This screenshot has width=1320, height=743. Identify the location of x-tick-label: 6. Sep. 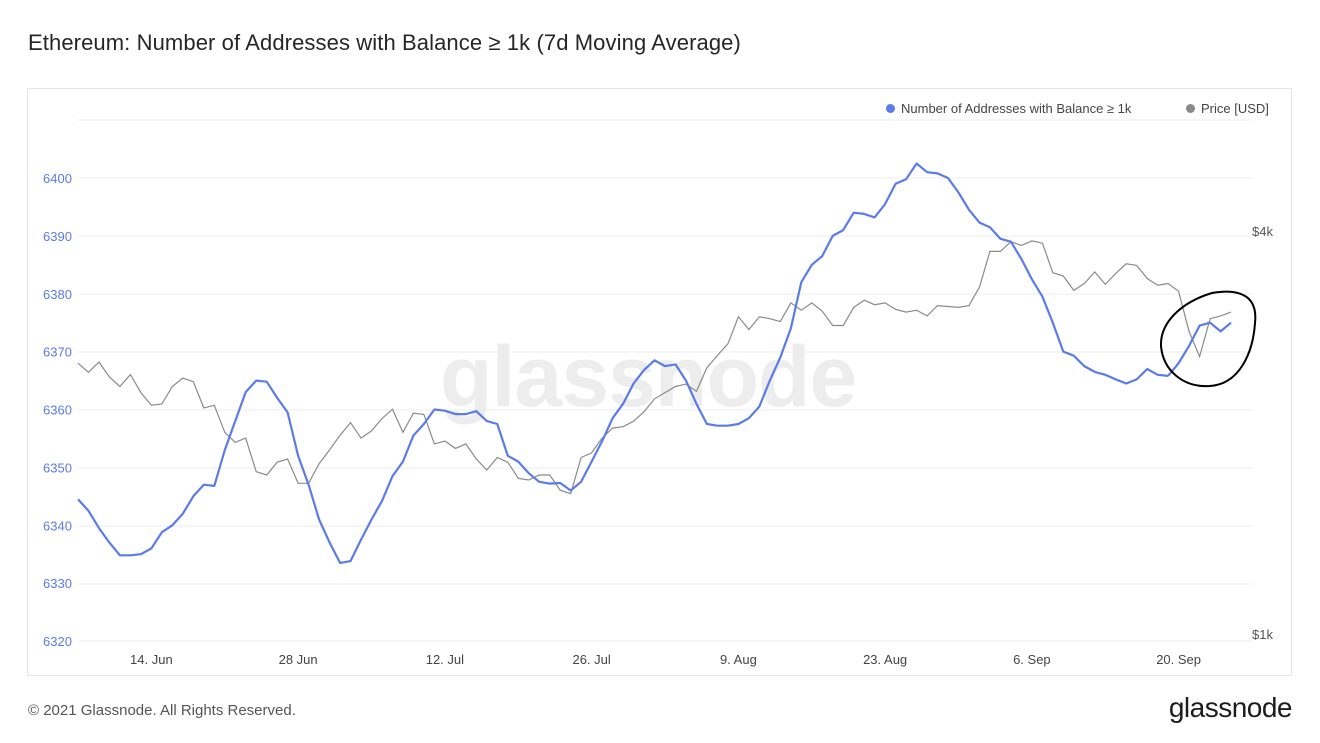
(1032, 659).